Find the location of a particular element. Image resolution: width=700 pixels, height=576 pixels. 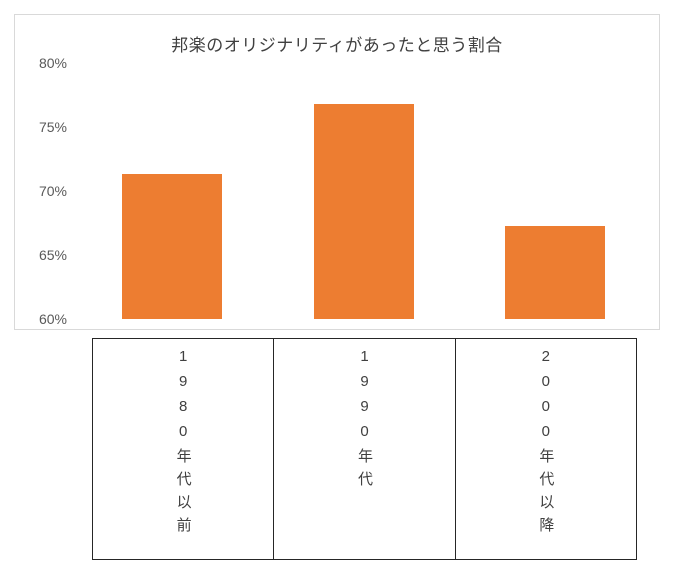

bar-2000s is located at coordinates (555, 272).